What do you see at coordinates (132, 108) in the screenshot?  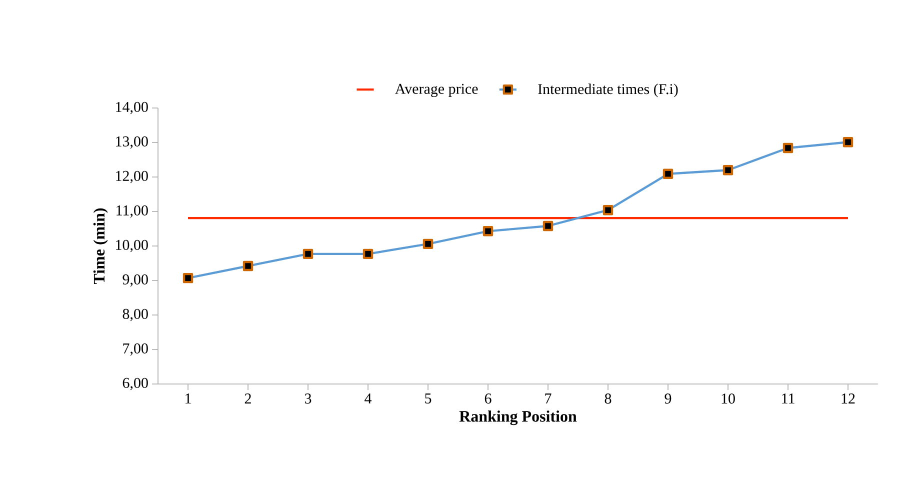 I see `y-tick-label: 14,00` at bounding box center [132, 108].